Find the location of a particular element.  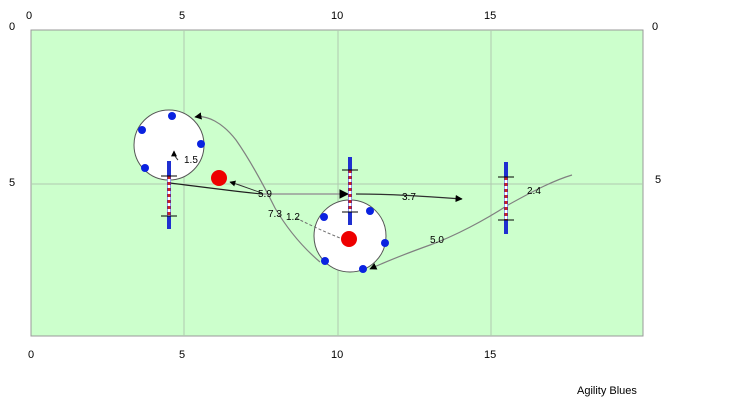

credit-text: Agility Blues is located at coordinates (607, 391).